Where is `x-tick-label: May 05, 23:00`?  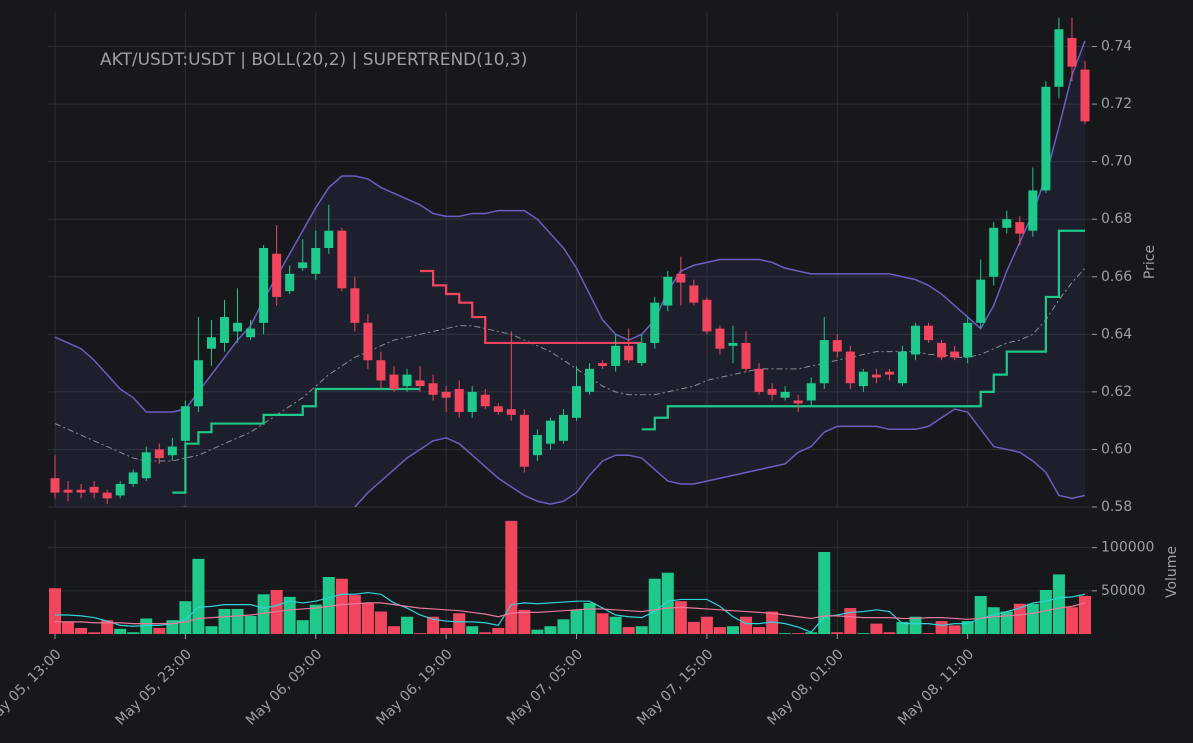 x-tick-label: May 05, 23:00 is located at coordinates (154, 687).